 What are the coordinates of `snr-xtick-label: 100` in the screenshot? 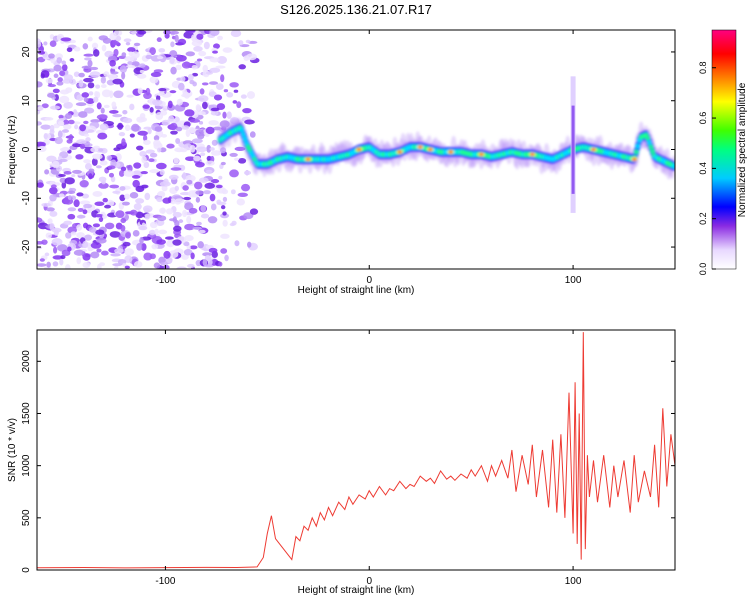 It's located at (573, 581).